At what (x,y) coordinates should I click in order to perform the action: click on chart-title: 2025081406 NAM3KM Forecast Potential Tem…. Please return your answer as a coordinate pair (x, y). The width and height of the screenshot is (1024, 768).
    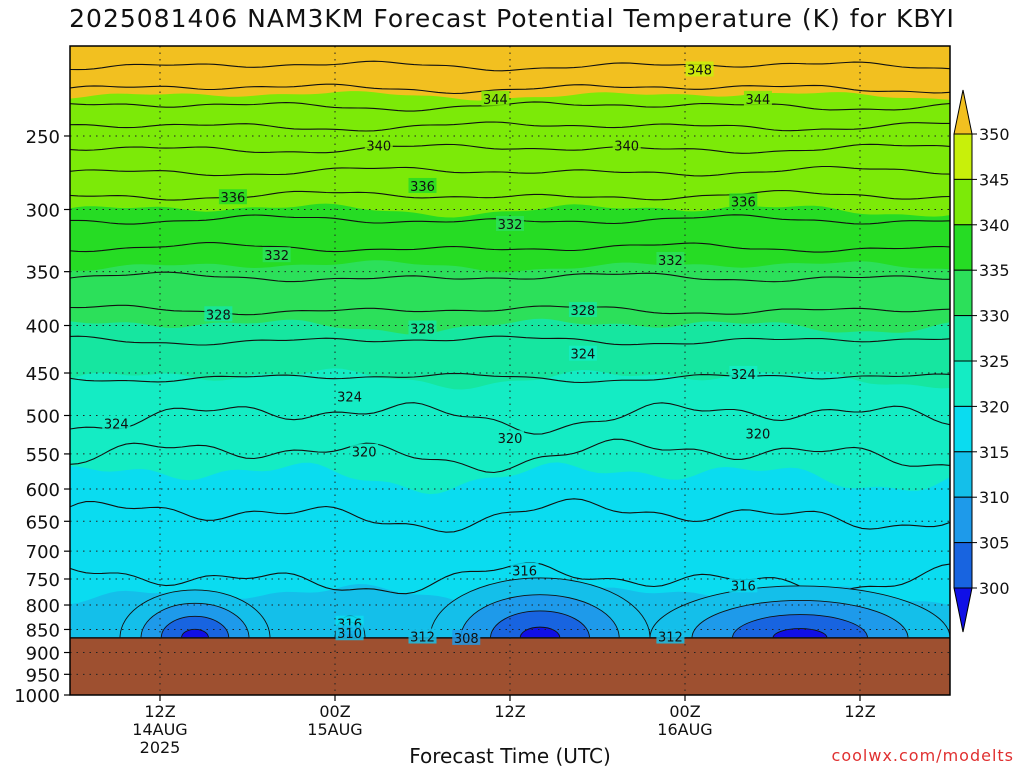
    Looking at the image, I should click on (512, 18).